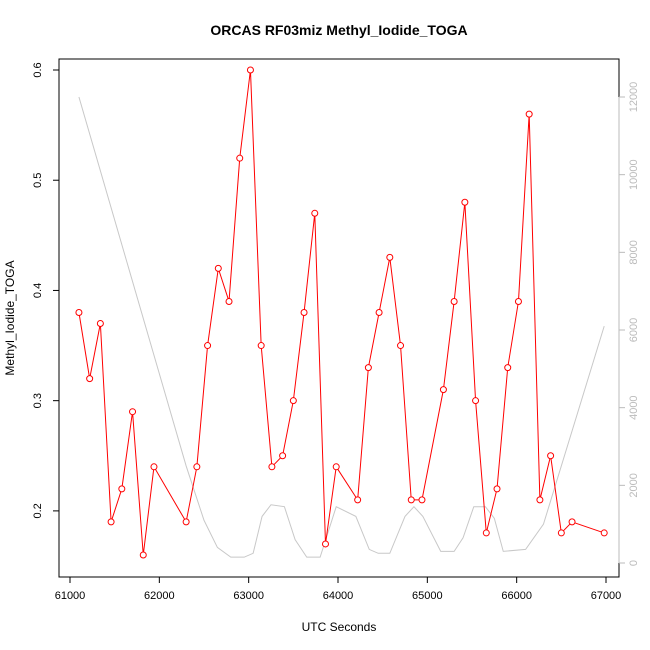 The width and height of the screenshot is (650, 650). What do you see at coordinates (634, 330) in the screenshot?
I see `secondary-y-tick-label: 6000` at bounding box center [634, 330].